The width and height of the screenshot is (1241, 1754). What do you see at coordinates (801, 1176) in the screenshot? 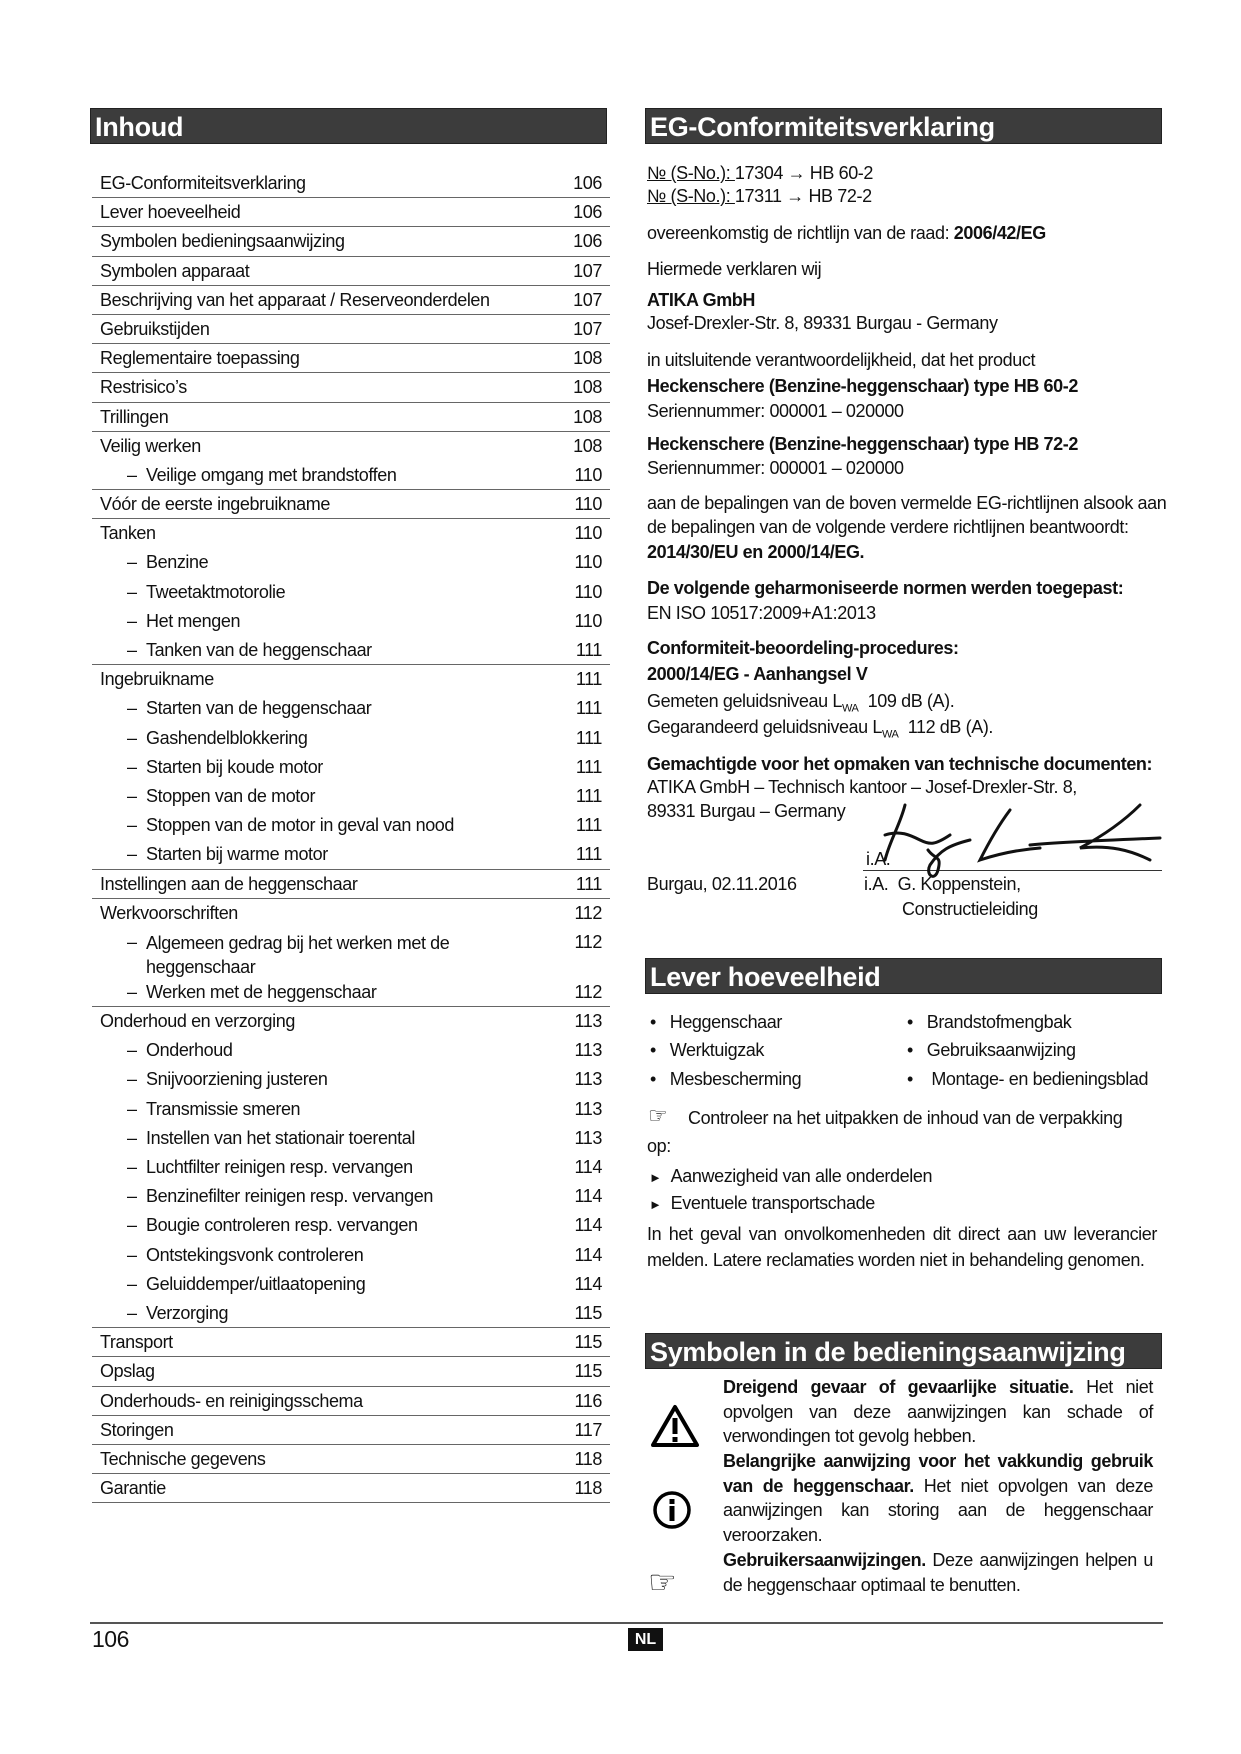
I see `check-item-label: Aanwezigheid van alle onderdelen` at bounding box center [801, 1176].